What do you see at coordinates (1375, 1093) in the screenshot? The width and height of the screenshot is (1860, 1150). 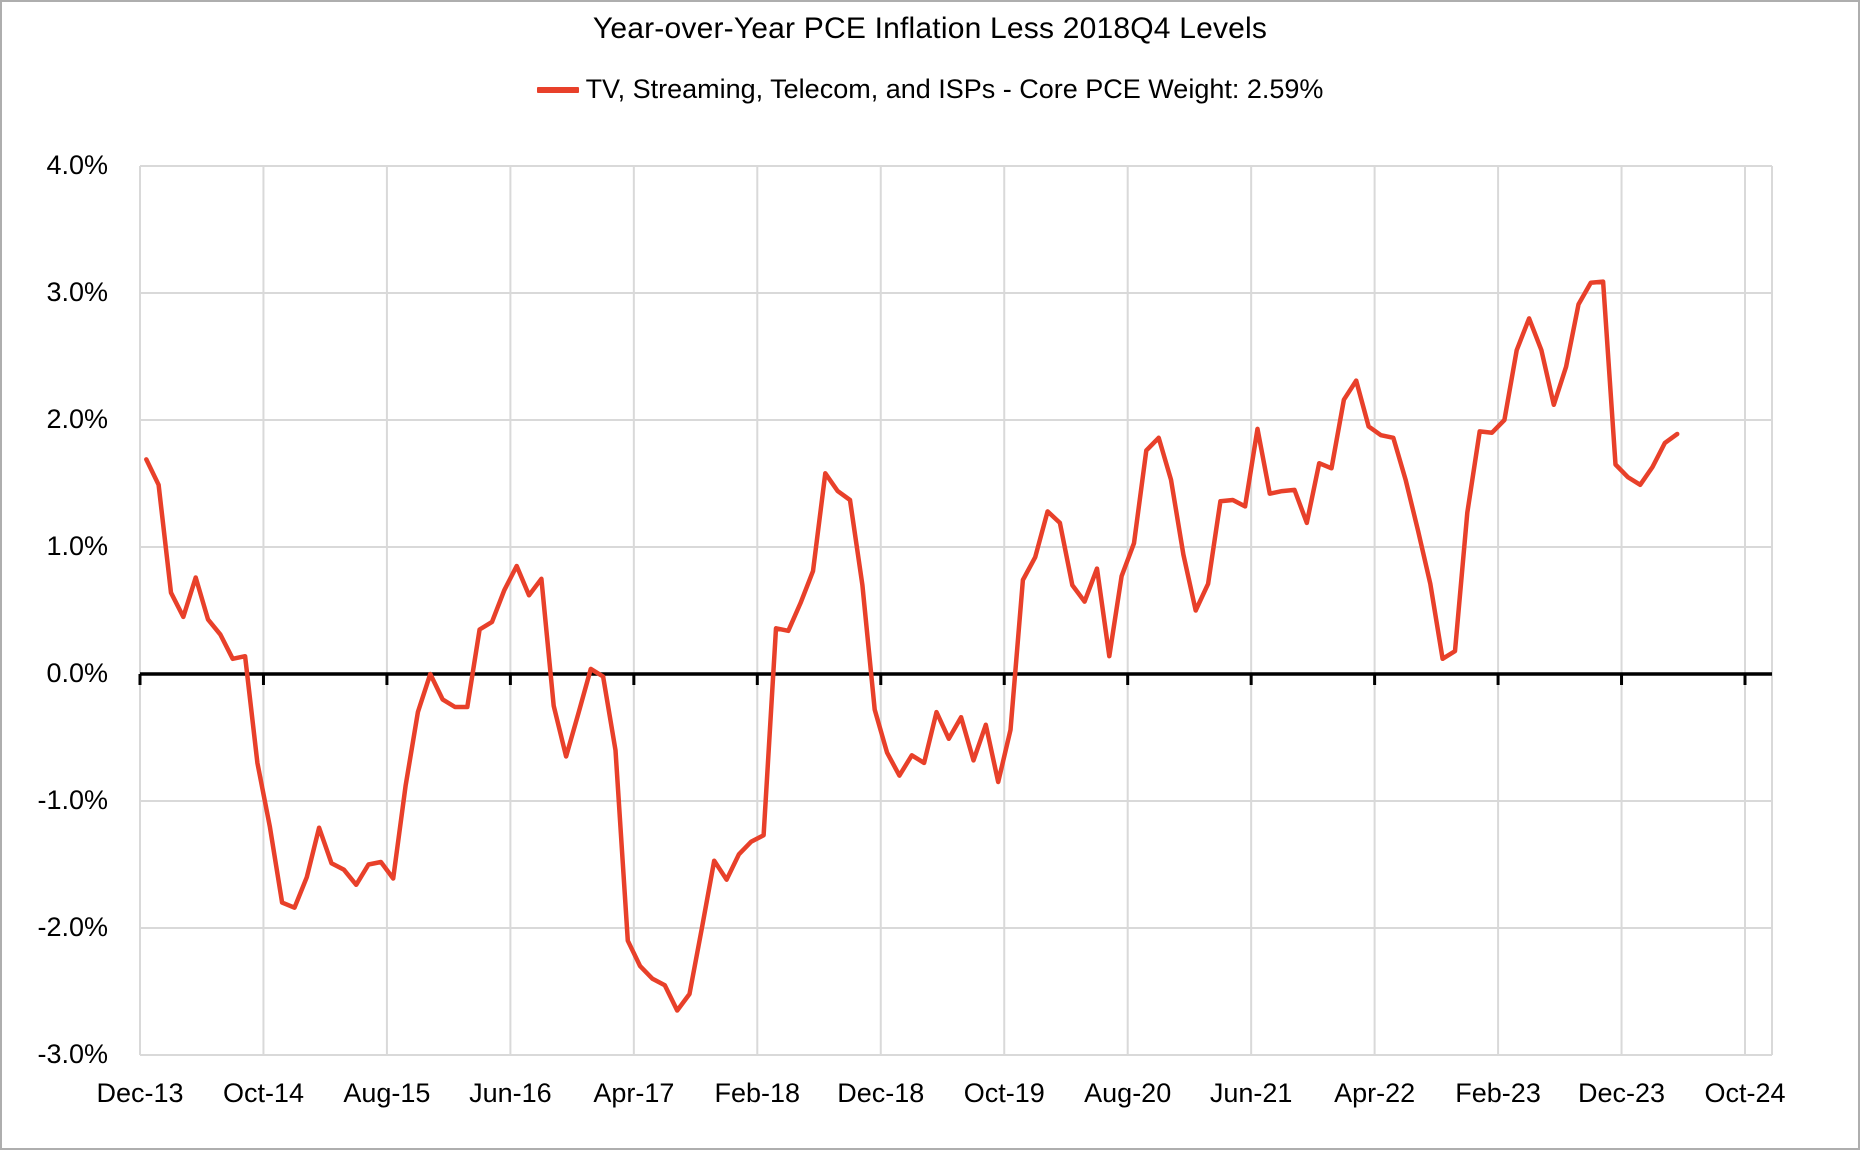 I see `x-tick-label: Apr-22` at bounding box center [1375, 1093].